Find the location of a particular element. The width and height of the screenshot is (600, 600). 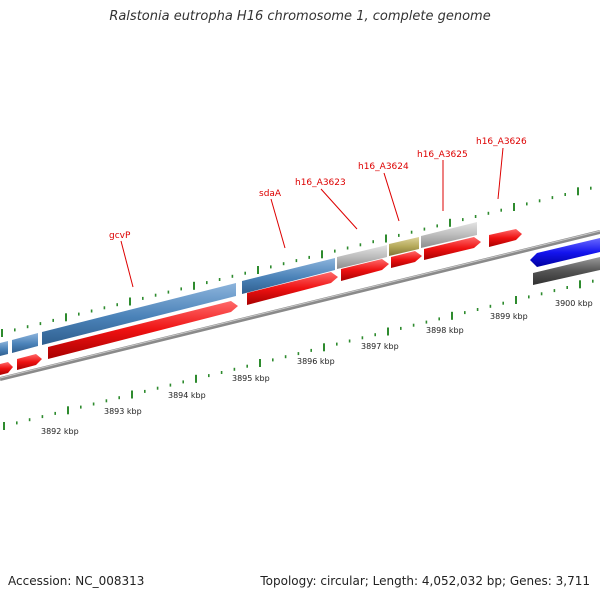

scale-label: 3899 kbp is located at coordinates (509, 316).